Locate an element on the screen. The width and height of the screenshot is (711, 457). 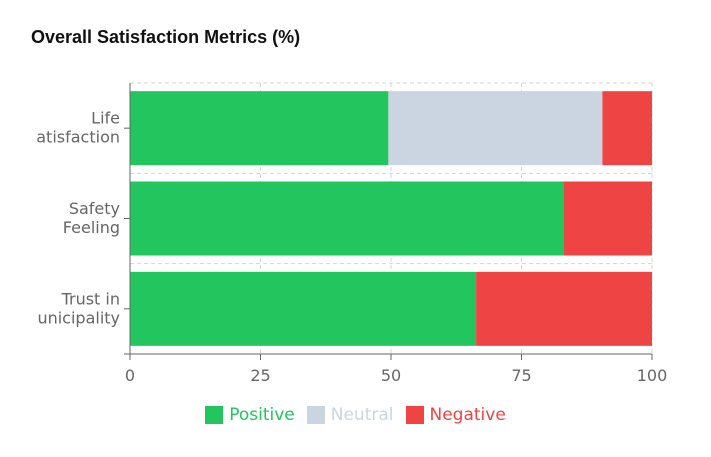
chart-title: Overall Satisfaction Metrics (%) is located at coordinates (166, 37).